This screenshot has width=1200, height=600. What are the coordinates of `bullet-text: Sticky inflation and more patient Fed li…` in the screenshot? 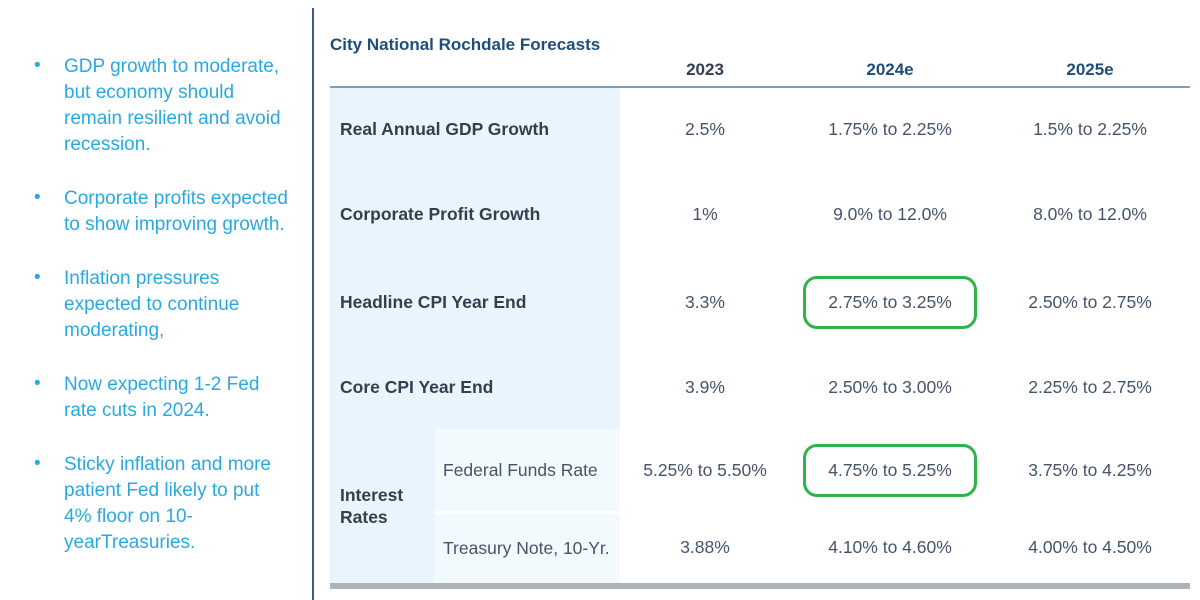 It's located at (167, 503).